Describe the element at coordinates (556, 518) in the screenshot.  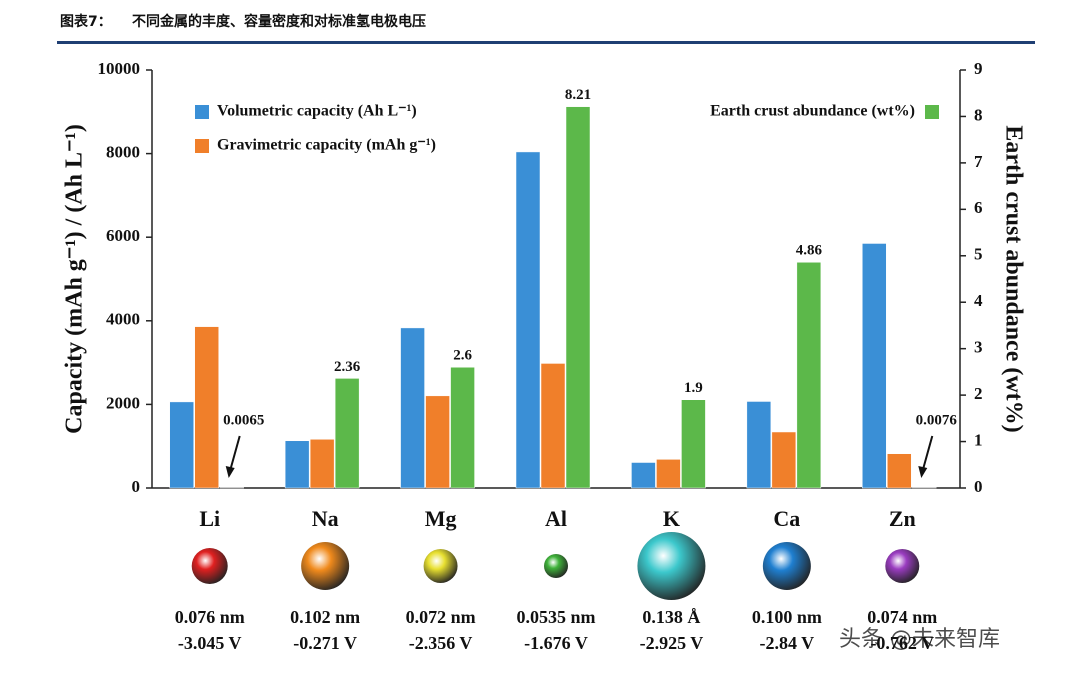
I see `x-tick-label: Al` at that location.